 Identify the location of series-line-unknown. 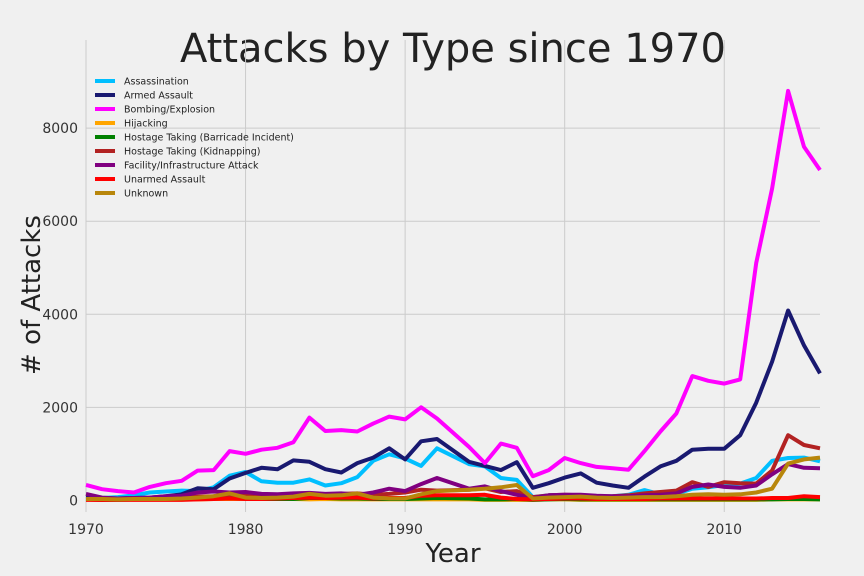
(453, 478).